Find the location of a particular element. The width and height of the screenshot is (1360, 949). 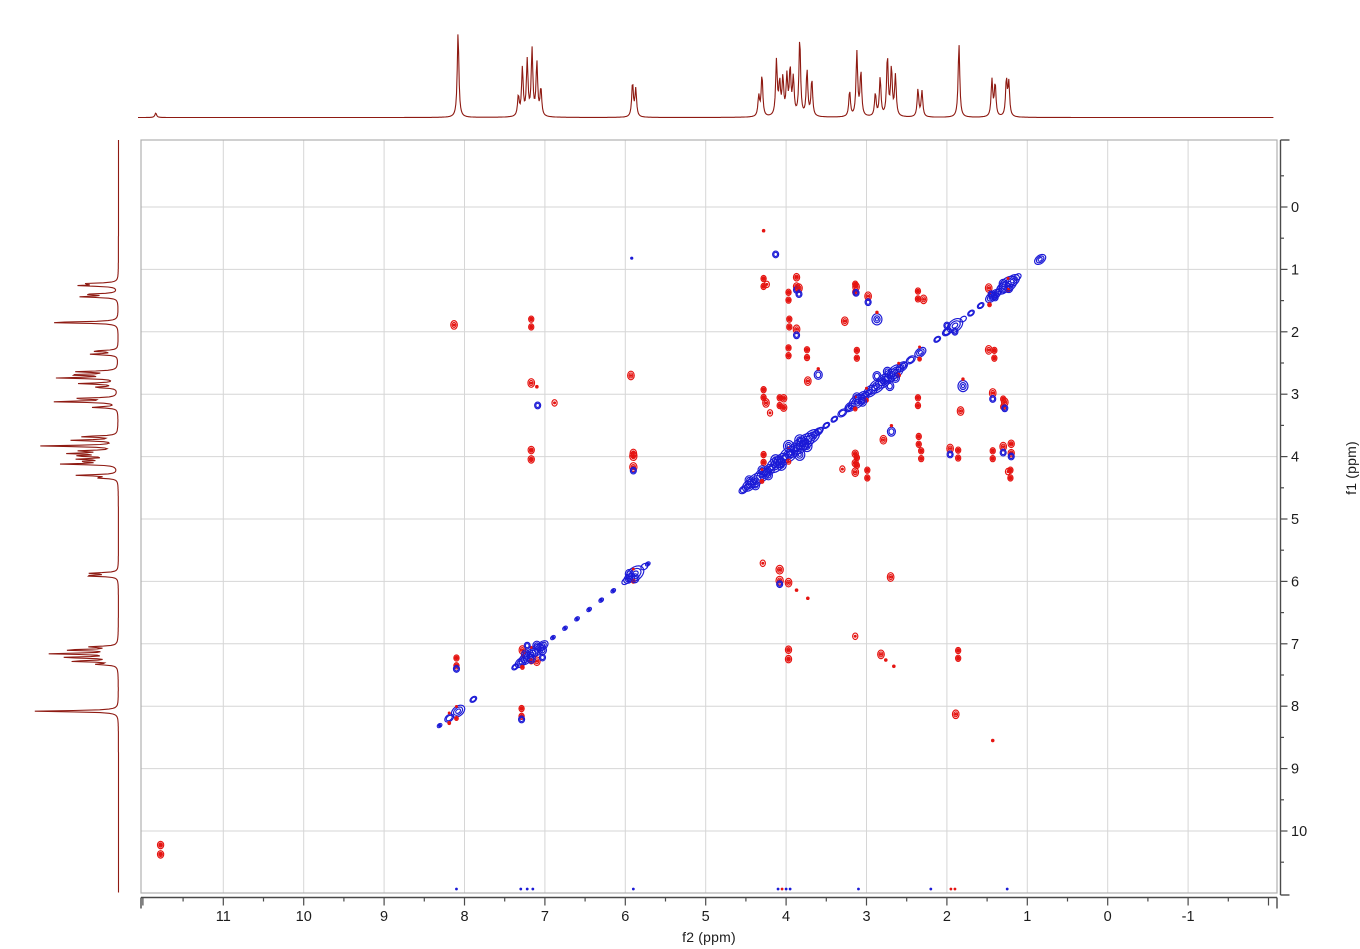

left-projection-trace is located at coordinates (77, 516).